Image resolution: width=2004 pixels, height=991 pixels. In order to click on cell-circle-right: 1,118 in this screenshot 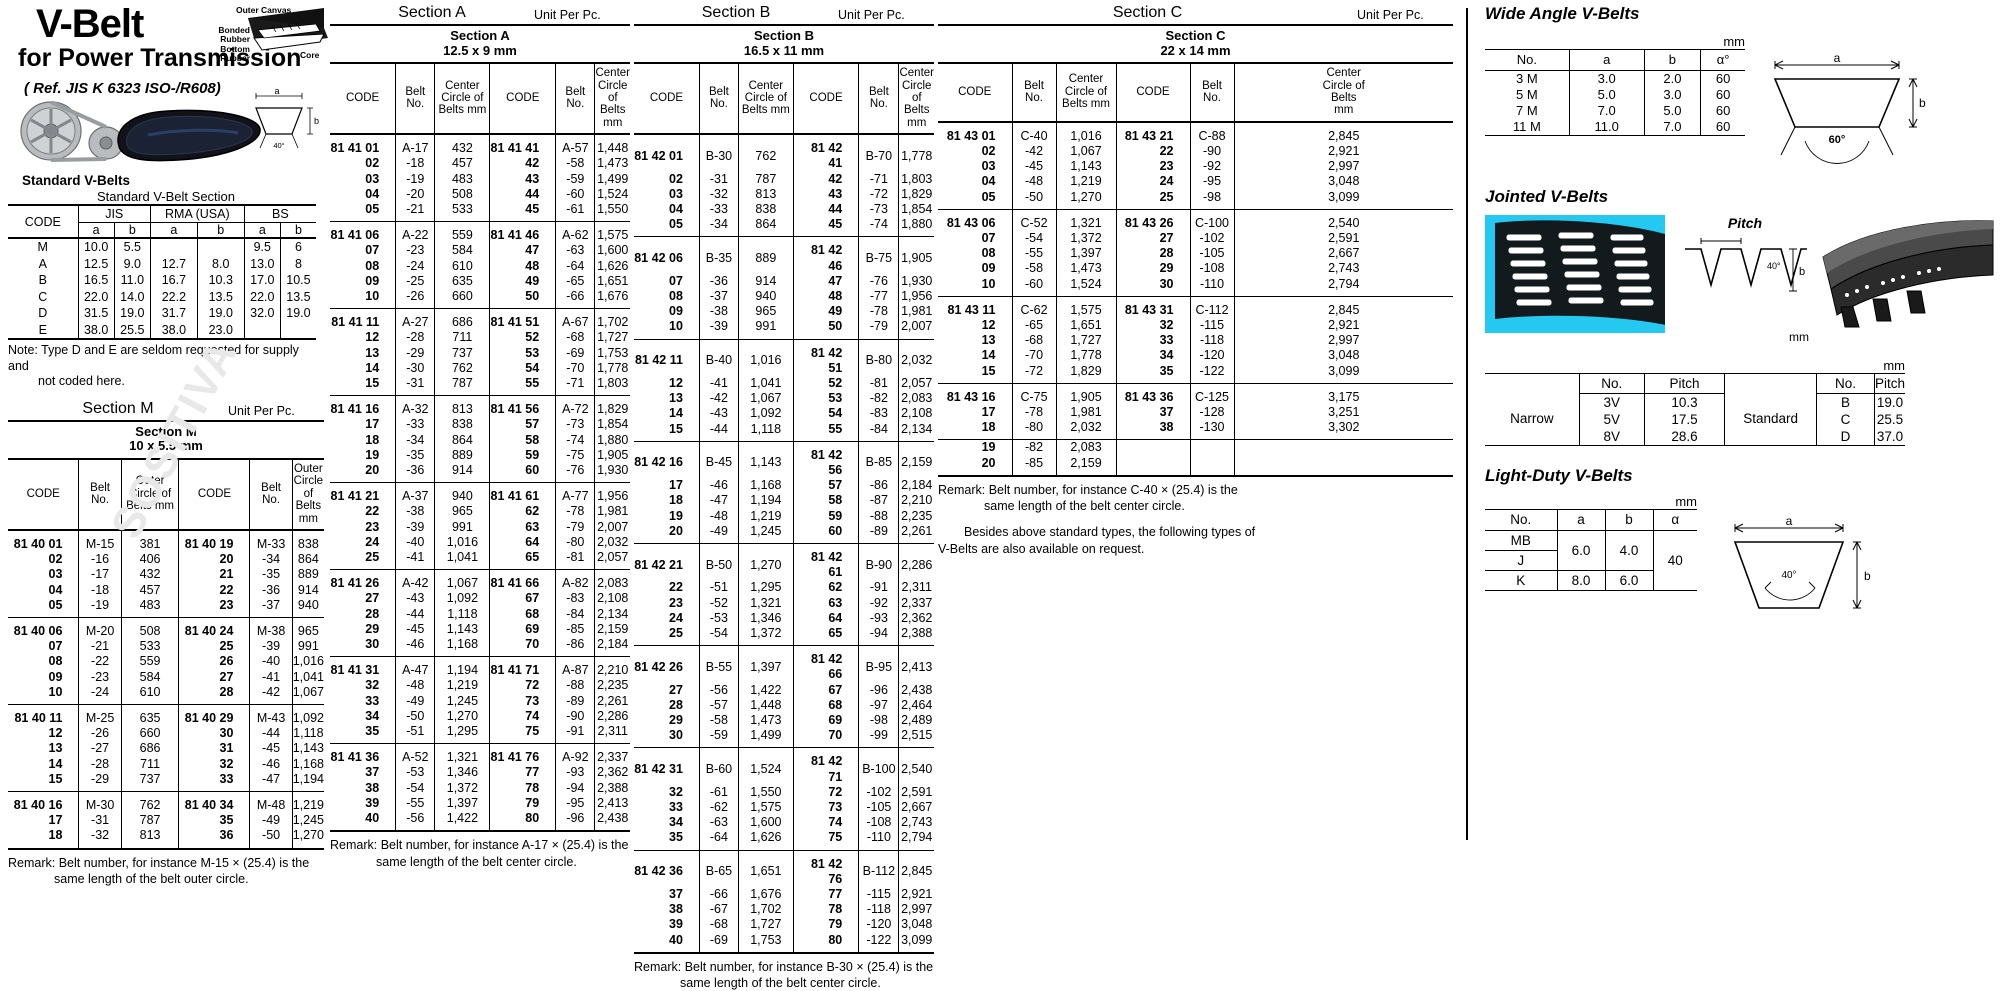, I will do `click(307, 734)`.